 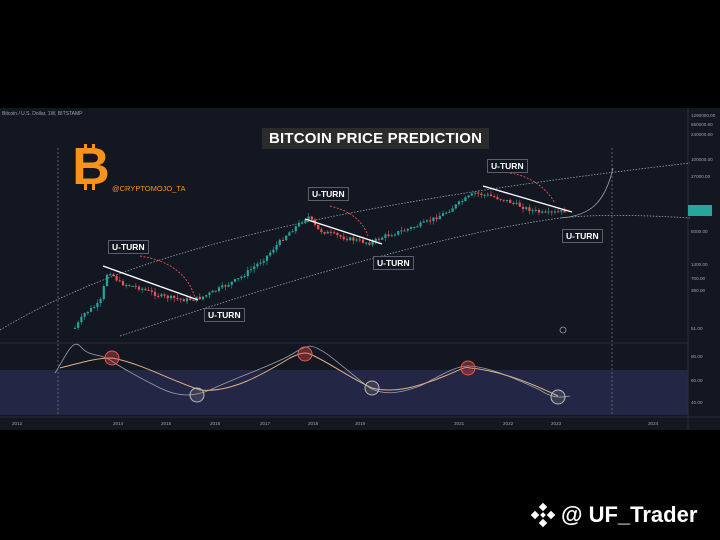 What do you see at coordinates (360, 423) in the screenshot?
I see `time-tick-label: 2019` at bounding box center [360, 423].